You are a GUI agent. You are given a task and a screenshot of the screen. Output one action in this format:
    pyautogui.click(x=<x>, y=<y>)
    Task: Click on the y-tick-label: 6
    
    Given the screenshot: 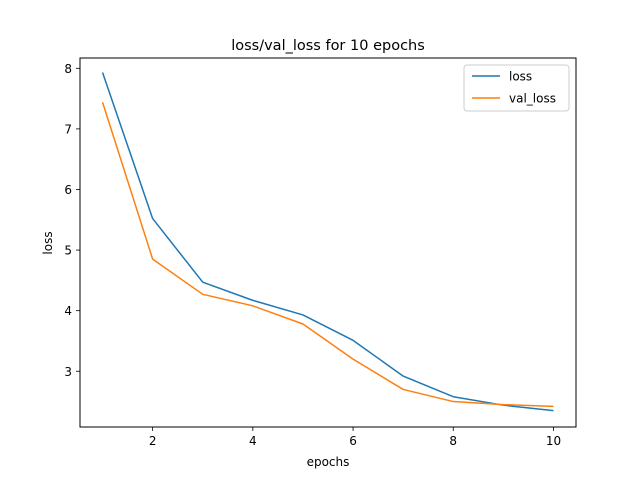 What is the action you would take?
    pyautogui.click(x=68, y=190)
    